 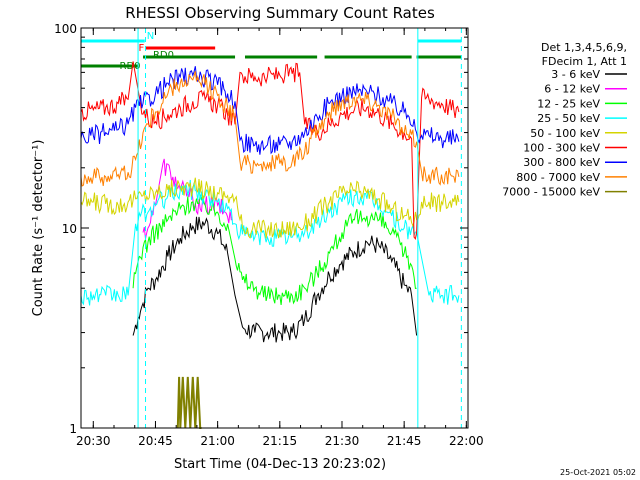 I want to click on x-axis-label: Start Time (04-Dec-13 20:23:02), so click(x=280, y=464).